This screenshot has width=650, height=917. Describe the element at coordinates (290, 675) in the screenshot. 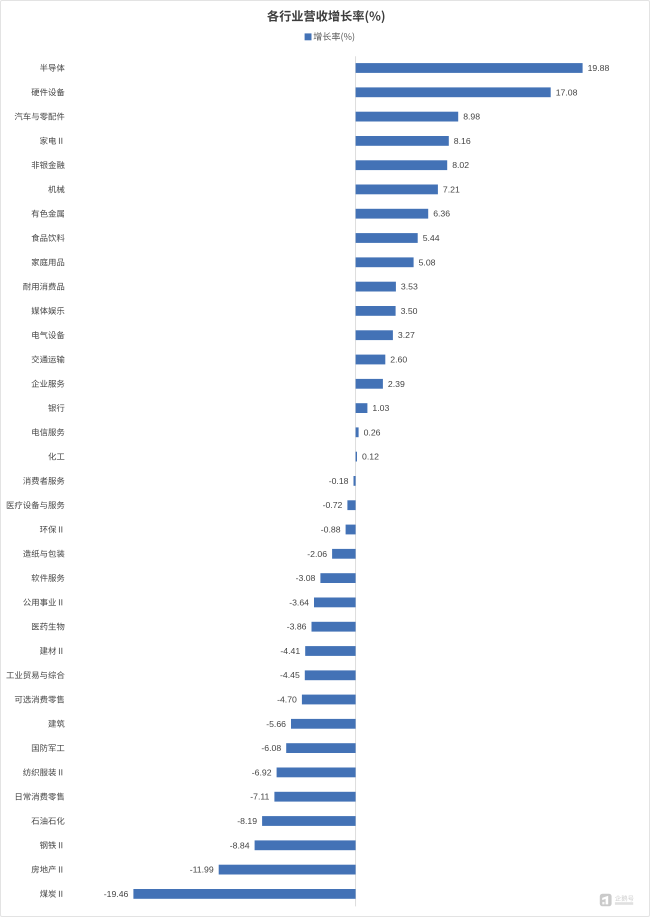

I see `svg-text: -4.45` at that location.